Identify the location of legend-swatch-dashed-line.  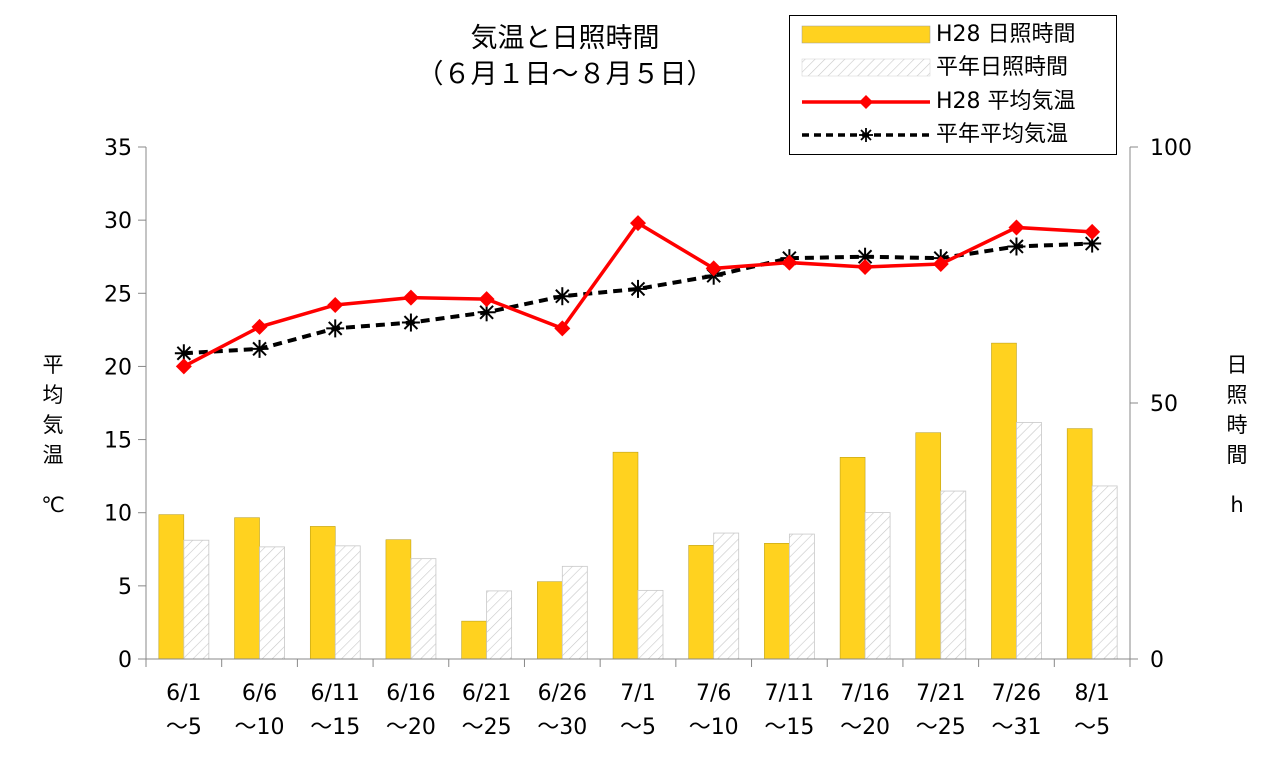
(866, 135).